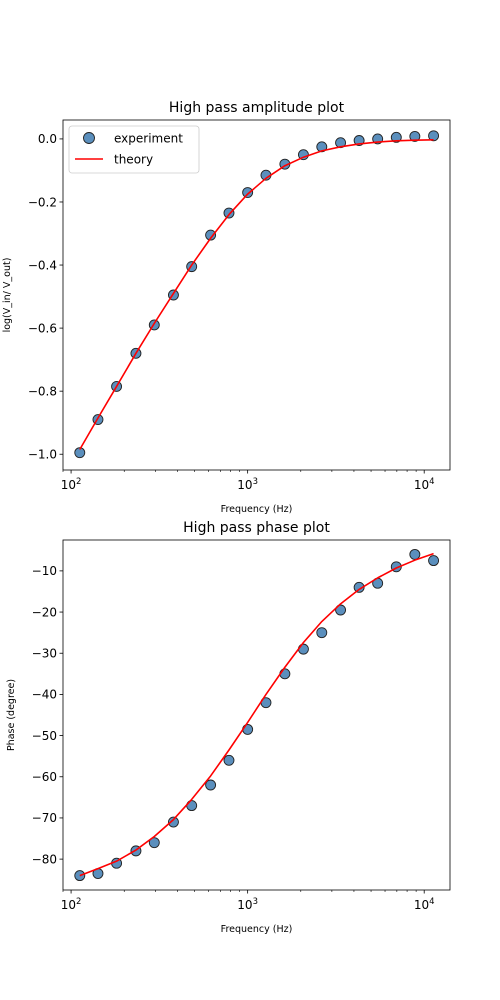  I want to click on amplitude-x-axis-label: Frequency (Hz), so click(257, 509).